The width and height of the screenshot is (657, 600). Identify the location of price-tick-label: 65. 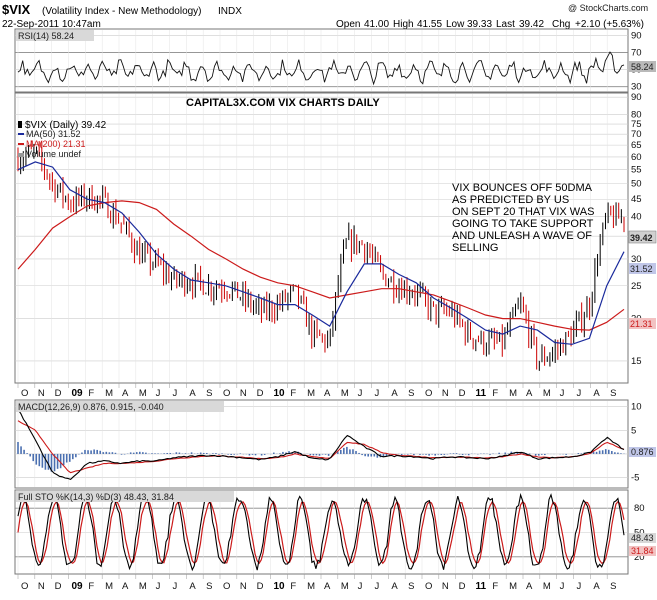
(636, 145).